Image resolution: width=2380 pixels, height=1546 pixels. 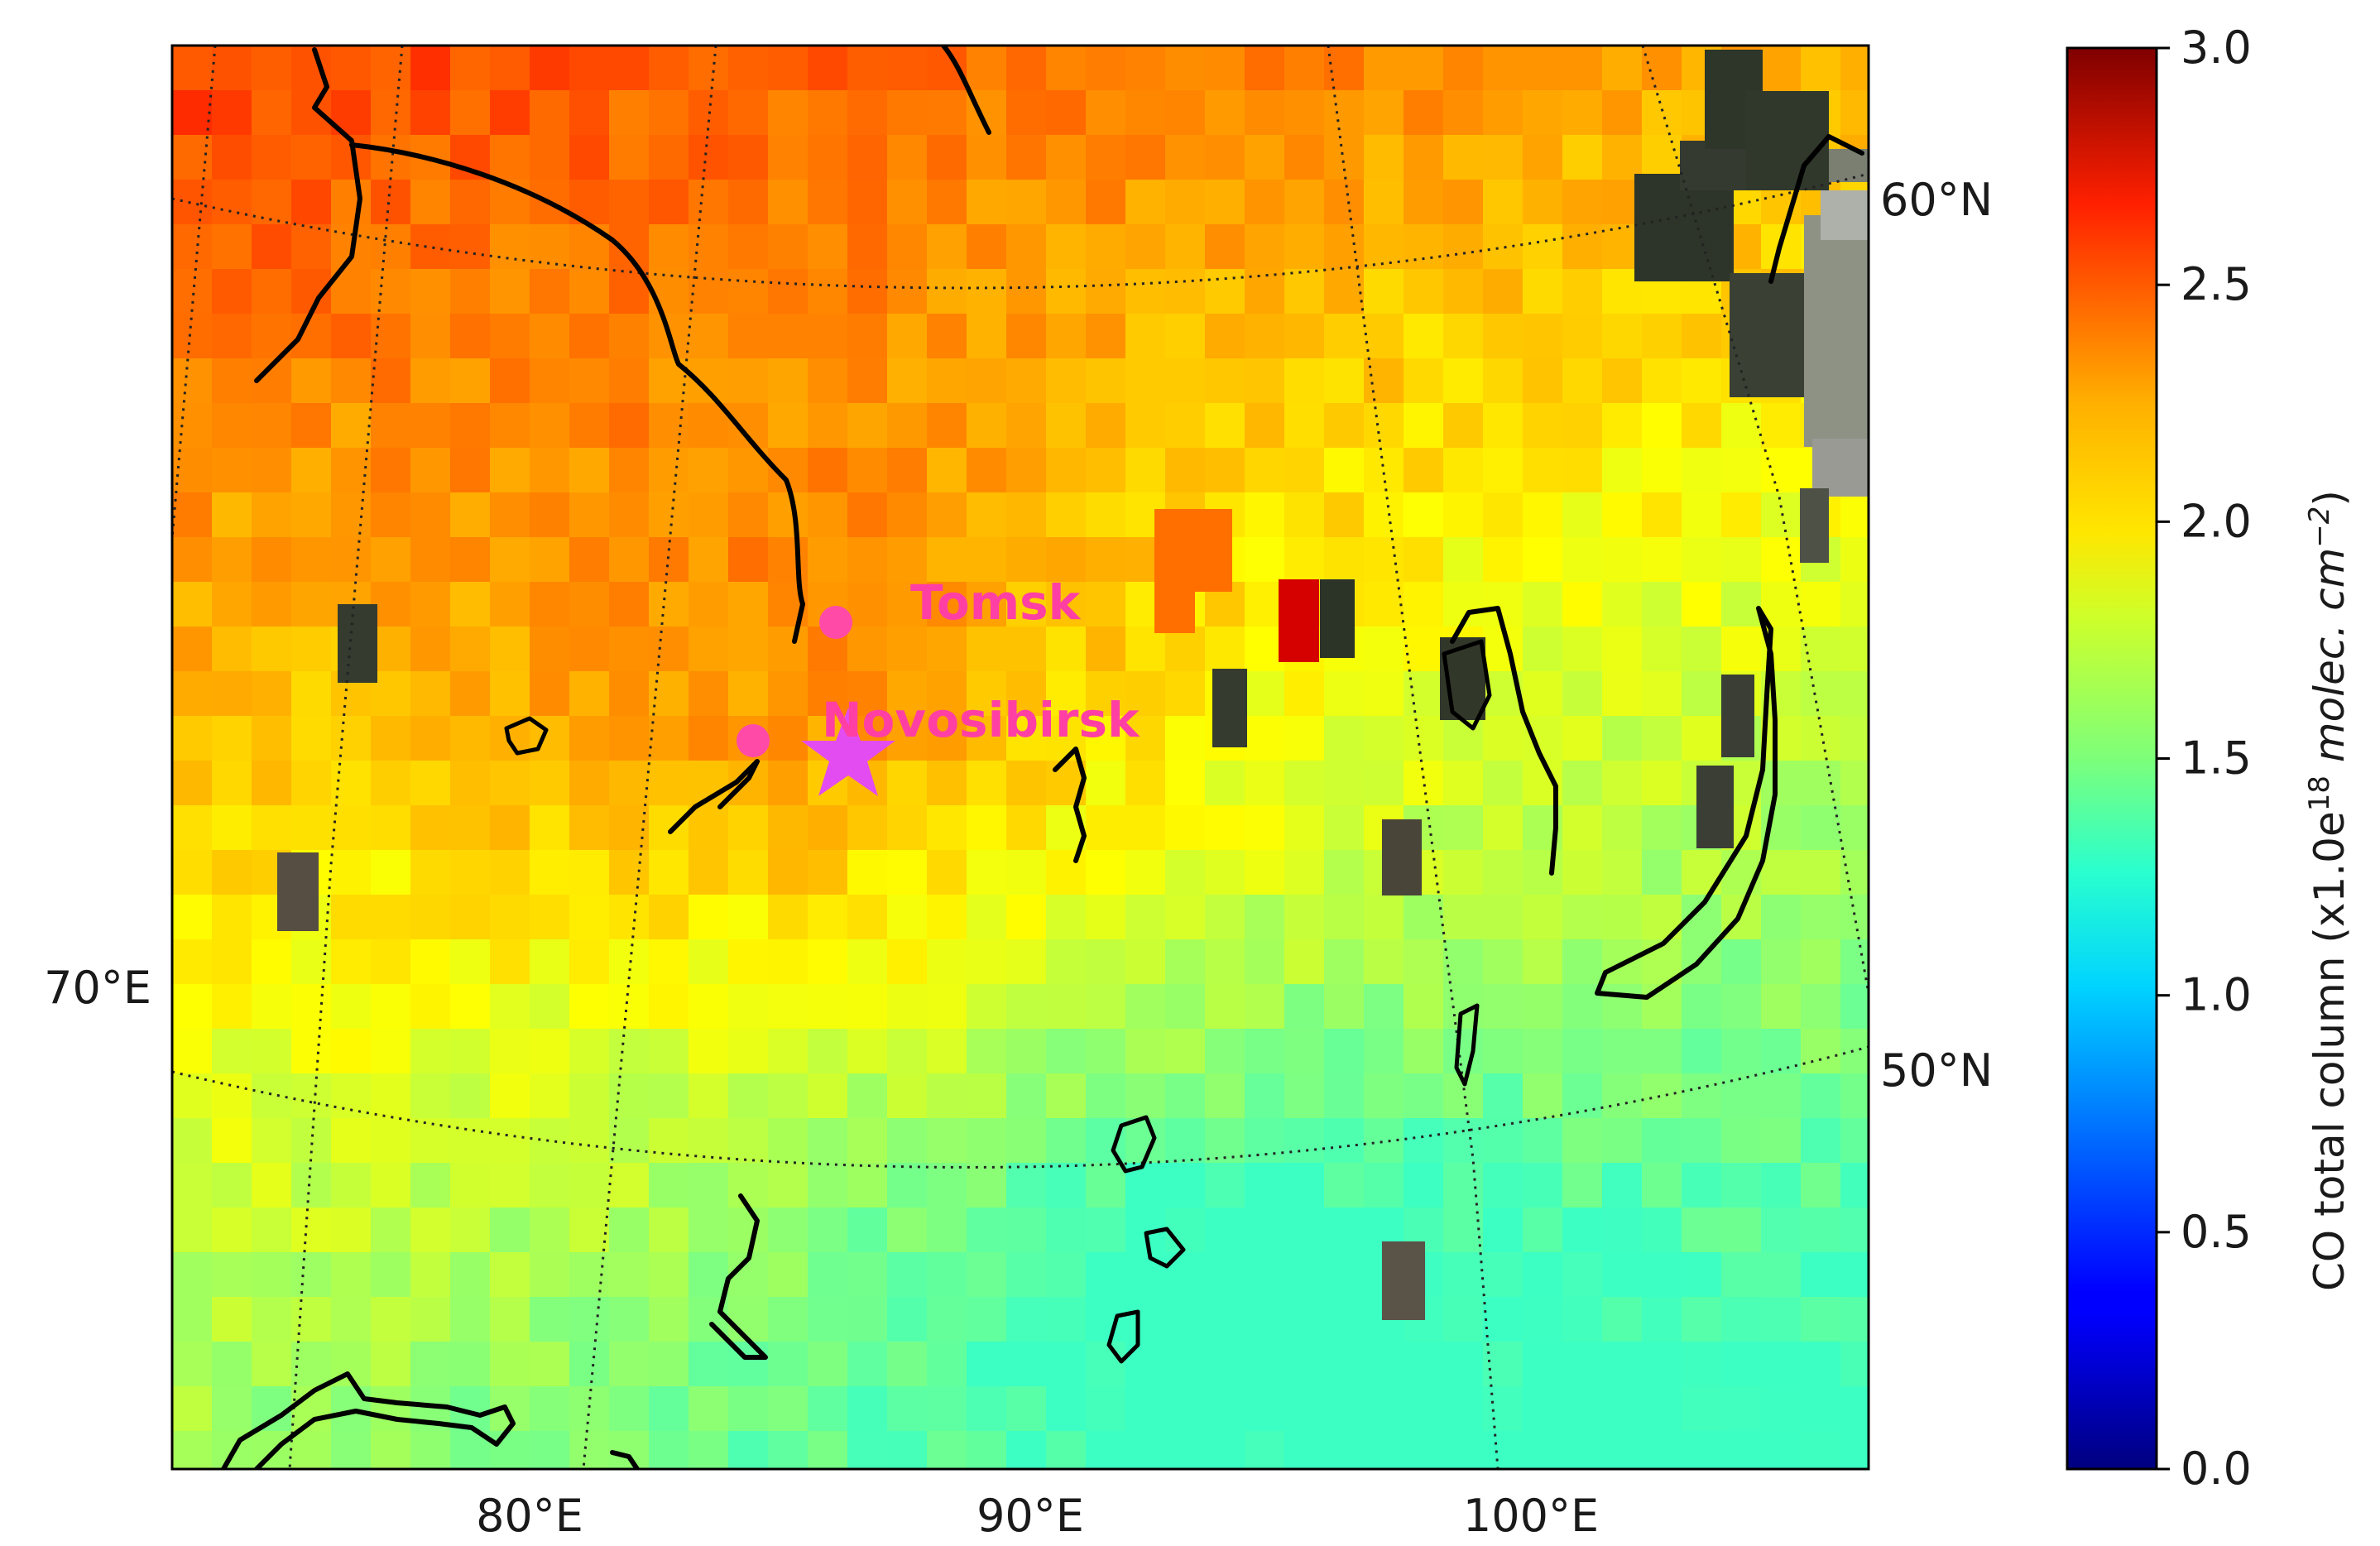 What do you see at coordinates (753, 741) in the screenshot?
I see `novosibirsk-marker` at bounding box center [753, 741].